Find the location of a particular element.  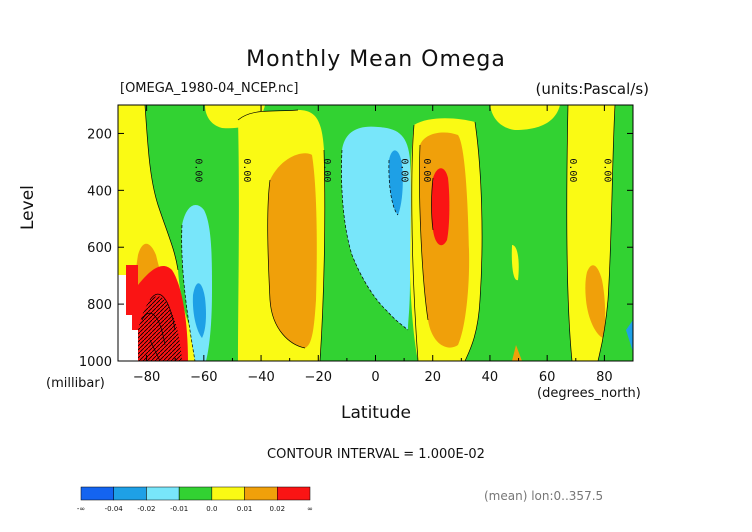

colorbar-label: ∞ is located at coordinates (310, 509).